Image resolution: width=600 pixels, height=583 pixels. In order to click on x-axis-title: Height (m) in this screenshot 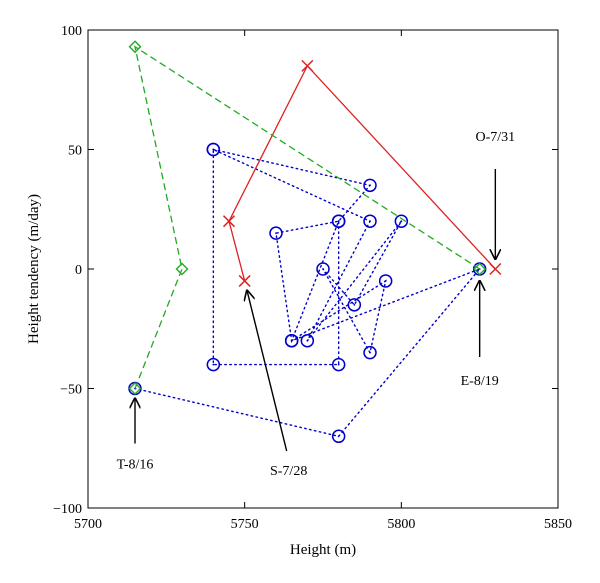, I will do `click(323, 550)`.